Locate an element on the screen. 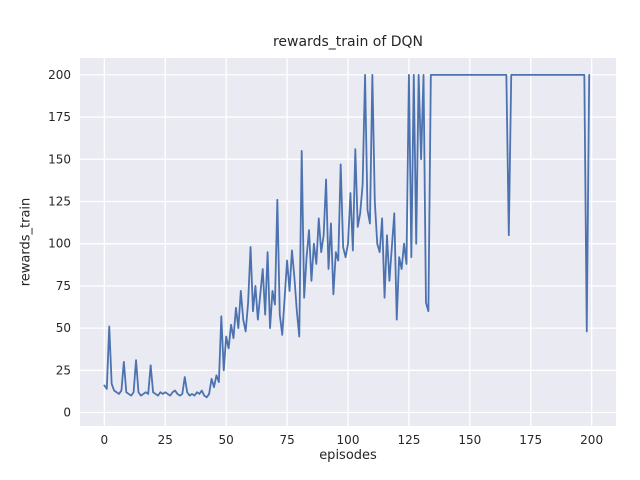  x-tick-label: 25 is located at coordinates (165, 440).